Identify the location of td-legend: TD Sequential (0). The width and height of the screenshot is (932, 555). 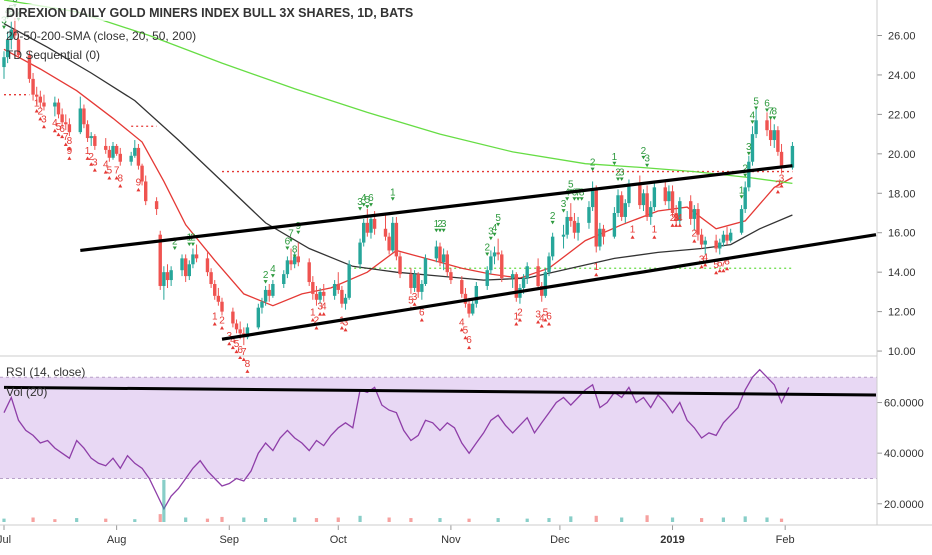
(53, 55).